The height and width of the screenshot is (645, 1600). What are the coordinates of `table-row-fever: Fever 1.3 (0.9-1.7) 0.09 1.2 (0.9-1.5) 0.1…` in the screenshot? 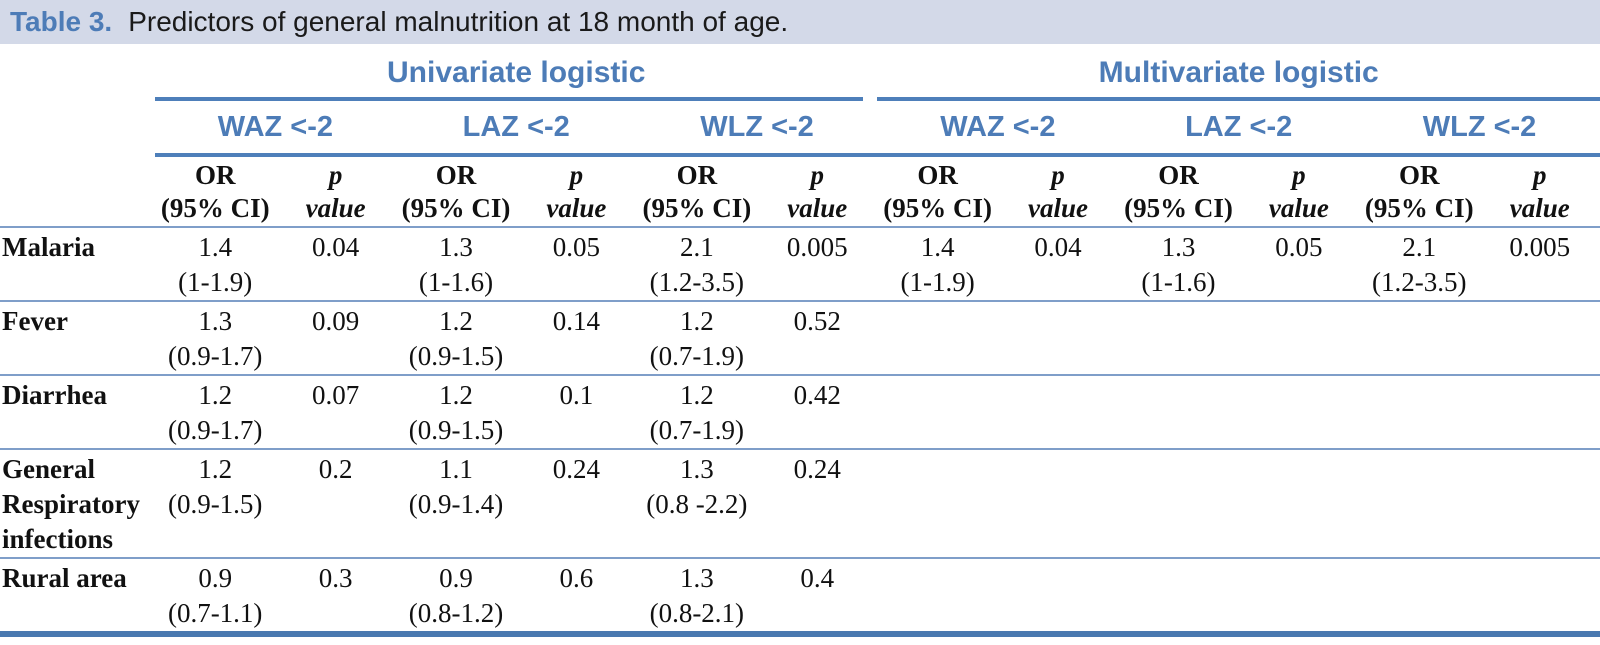 It's located at (800, 338).